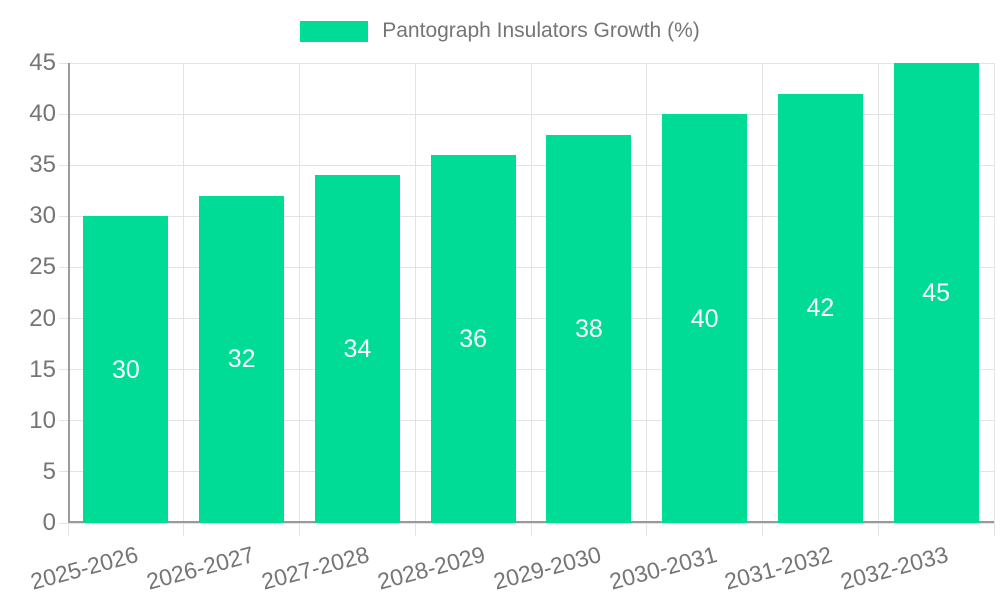  What do you see at coordinates (42, 318) in the screenshot?
I see `y-tick-label: 20` at bounding box center [42, 318].